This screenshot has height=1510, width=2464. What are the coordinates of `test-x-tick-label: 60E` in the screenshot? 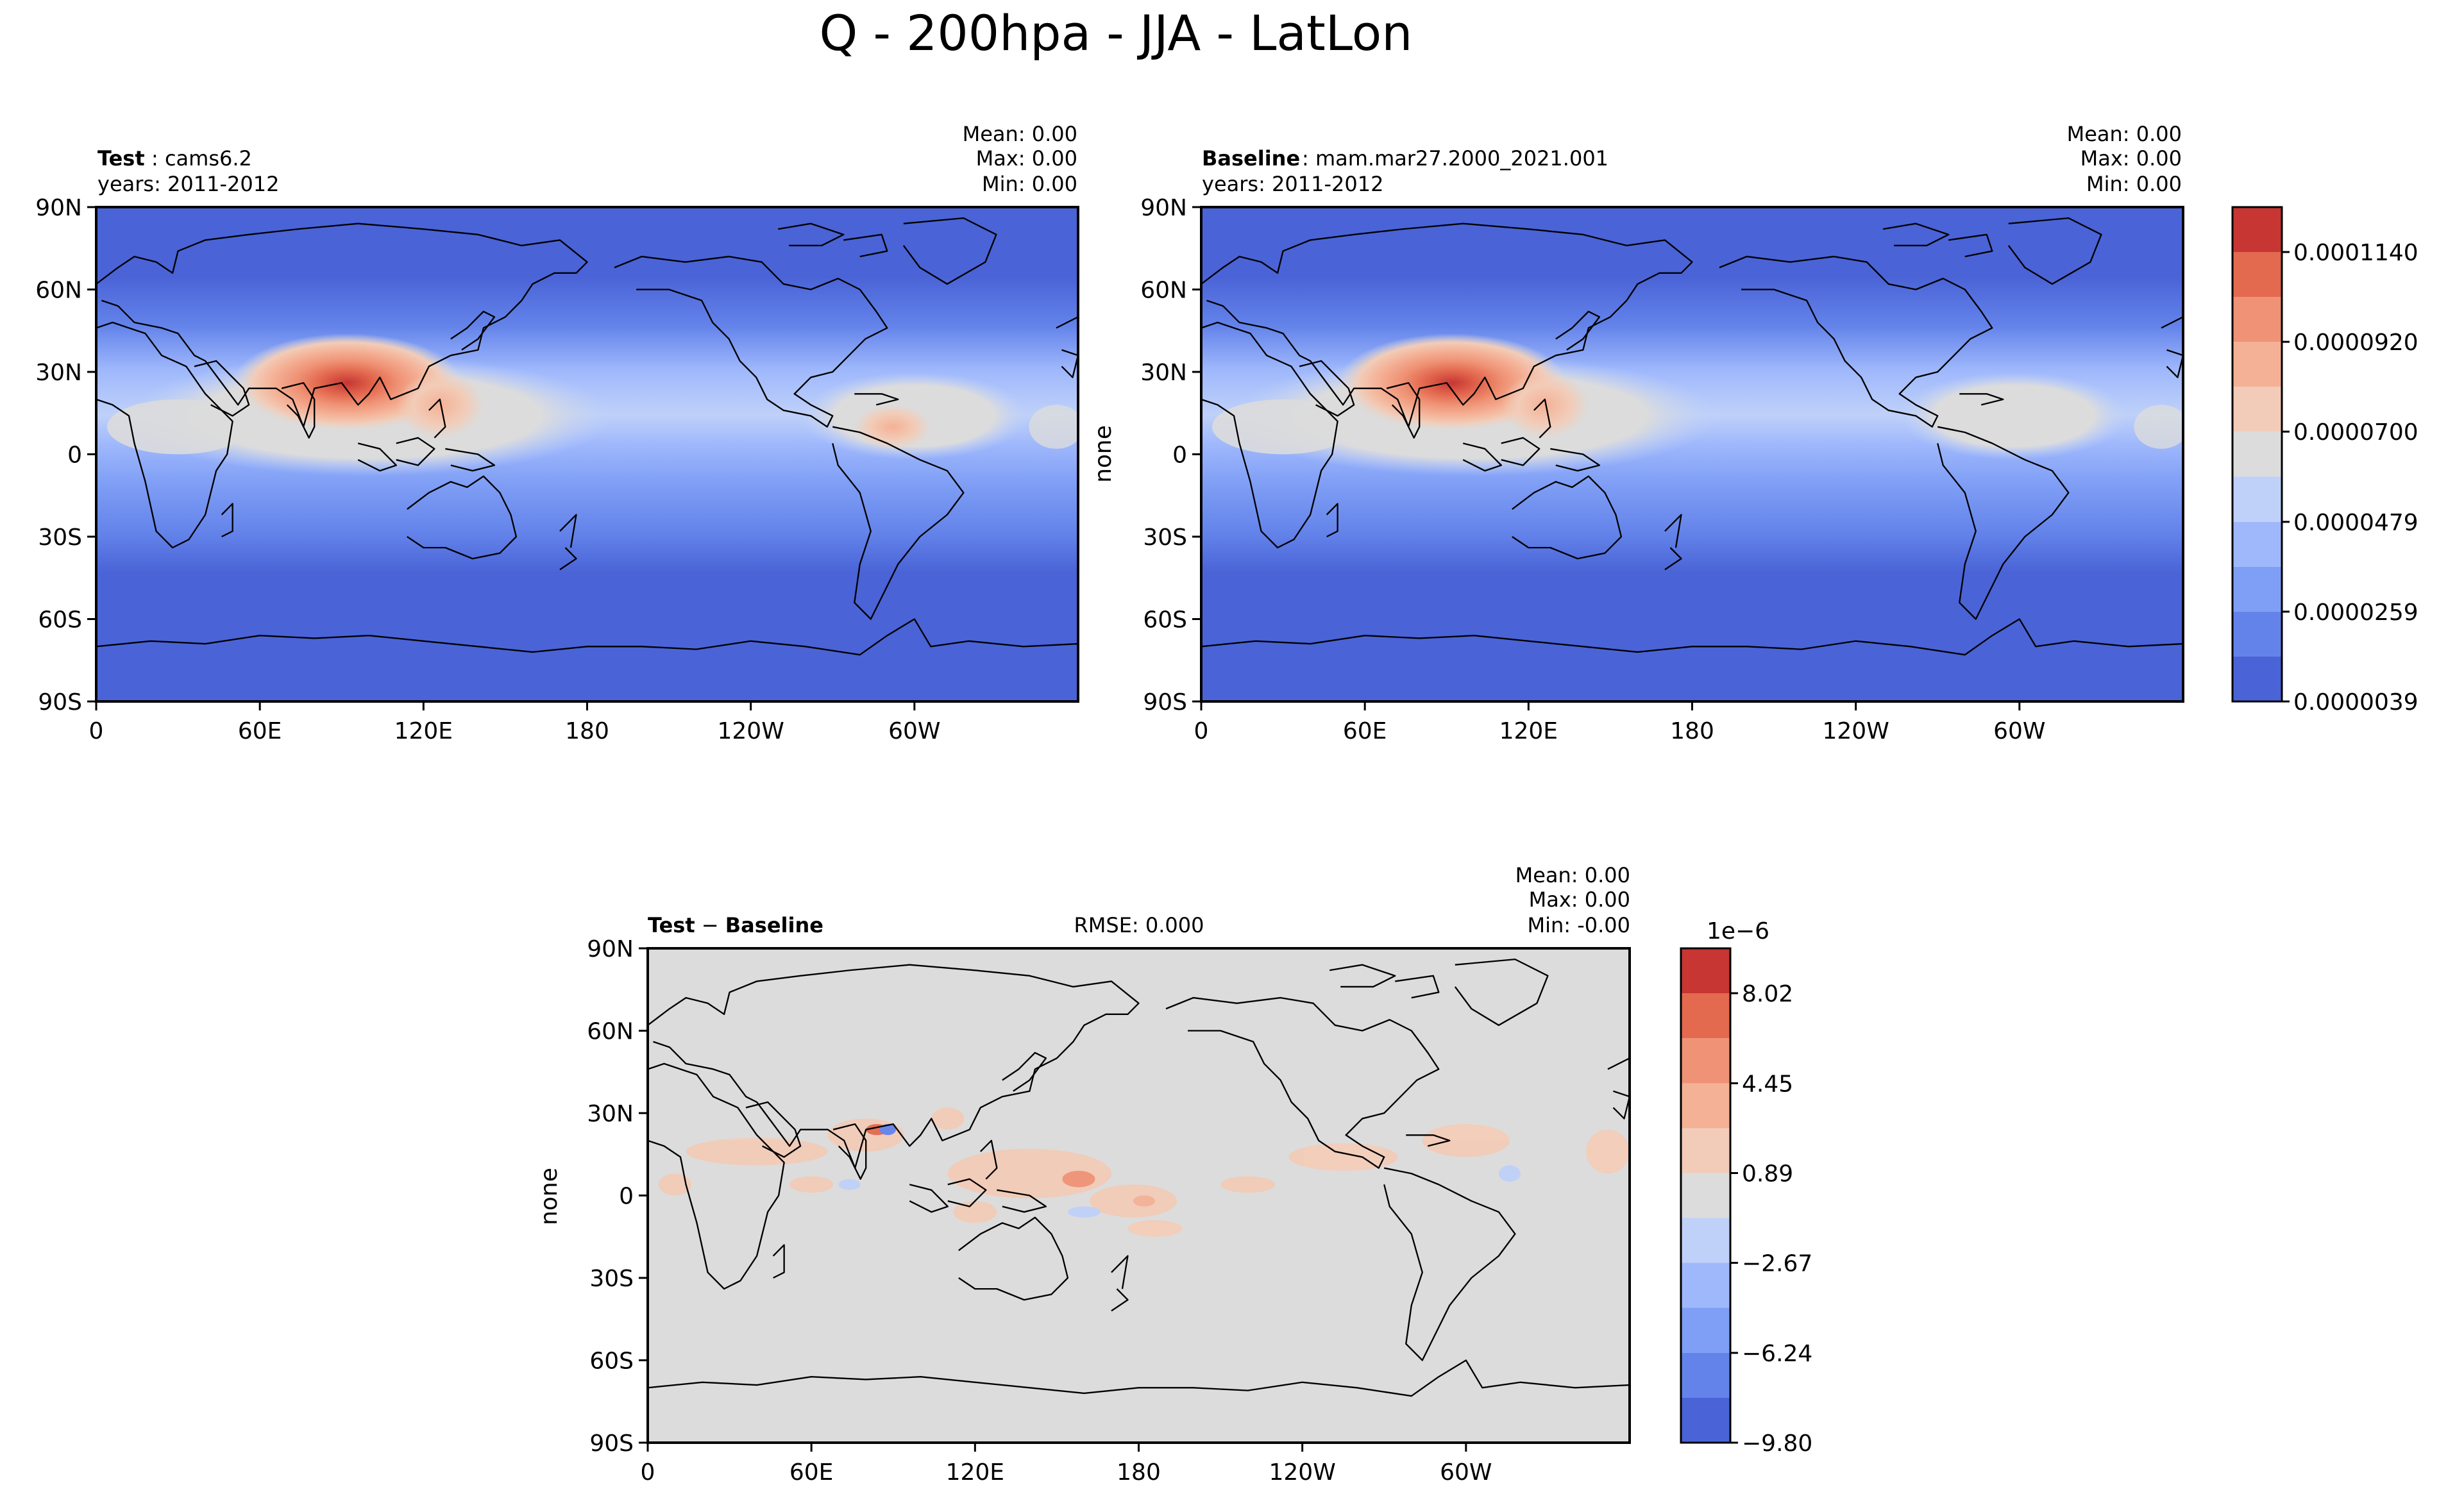 It's located at (260, 731).